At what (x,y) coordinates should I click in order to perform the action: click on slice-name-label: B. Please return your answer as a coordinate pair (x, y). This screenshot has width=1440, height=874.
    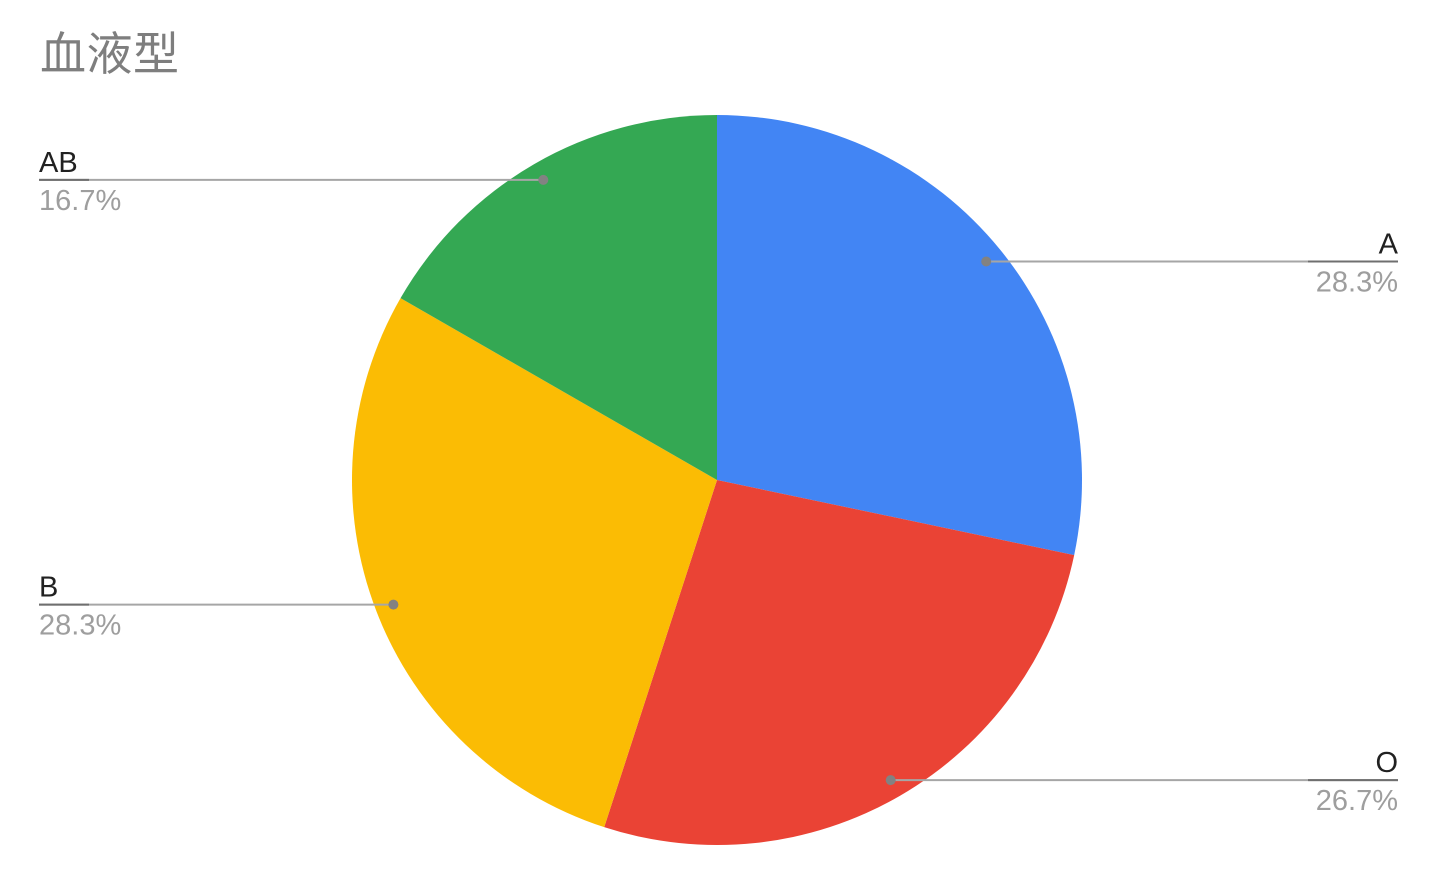
    Looking at the image, I should click on (48, 588).